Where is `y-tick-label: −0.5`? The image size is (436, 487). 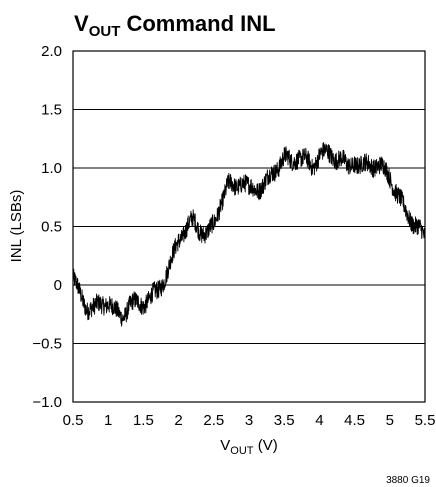 y-tick-label: −0.5 is located at coordinates (47, 344).